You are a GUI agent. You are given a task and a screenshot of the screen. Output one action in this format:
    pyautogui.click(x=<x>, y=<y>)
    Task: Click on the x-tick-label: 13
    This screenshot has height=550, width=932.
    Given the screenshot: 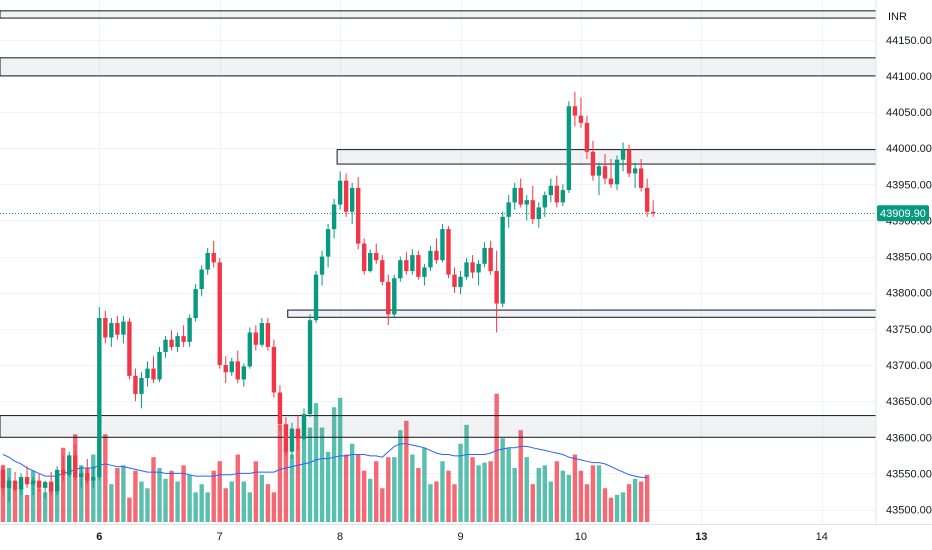 What is the action you would take?
    pyautogui.click(x=701, y=537)
    